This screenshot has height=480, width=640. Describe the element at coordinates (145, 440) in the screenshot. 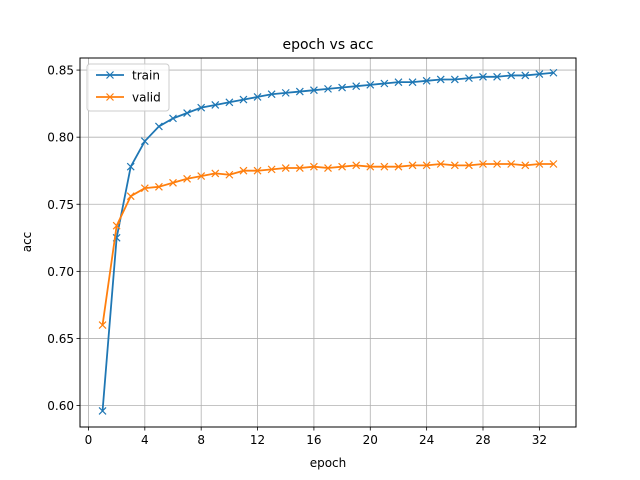

I see `x-tick-label: 4` at that location.